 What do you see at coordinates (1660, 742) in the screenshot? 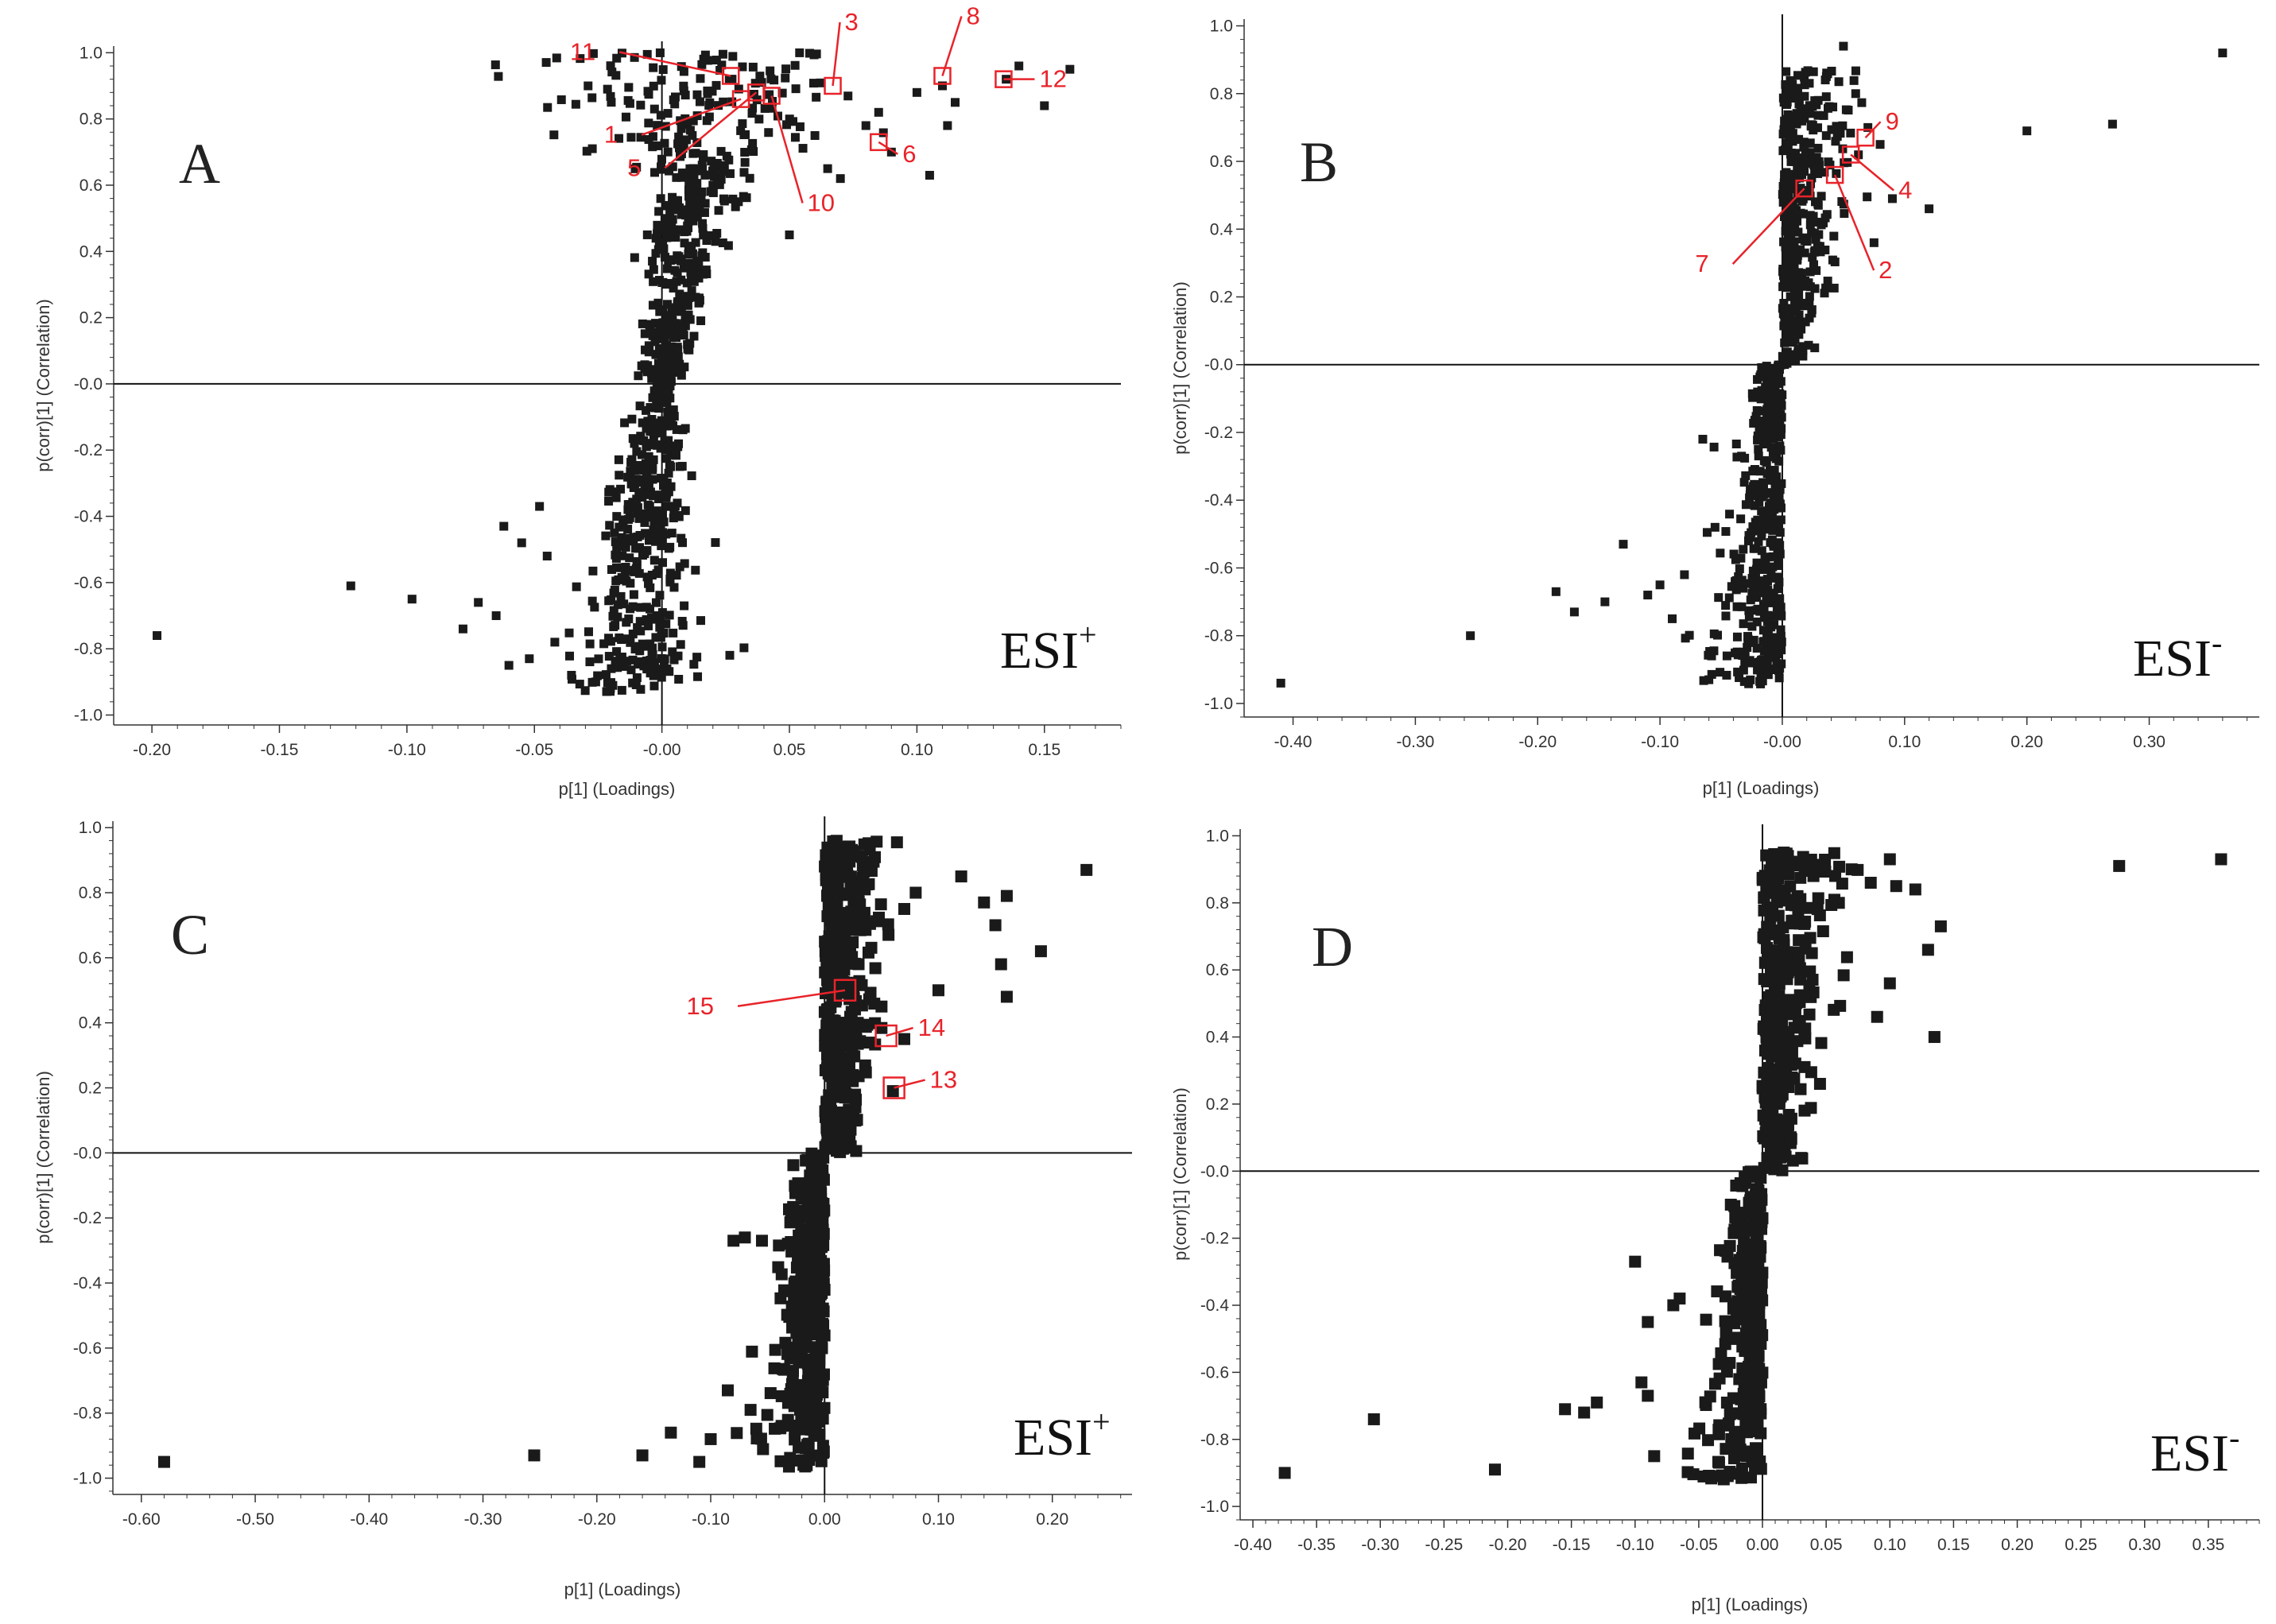
I see `x-tick-label: -0.10` at bounding box center [1660, 742].